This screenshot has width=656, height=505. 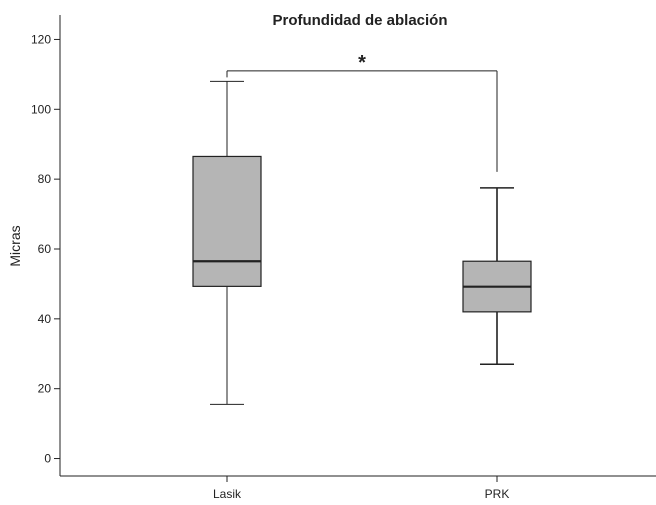 What do you see at coordinates (41, 109) in the screenshot?
I see `y-tick-label: 100` at bounding box center [41, 109].